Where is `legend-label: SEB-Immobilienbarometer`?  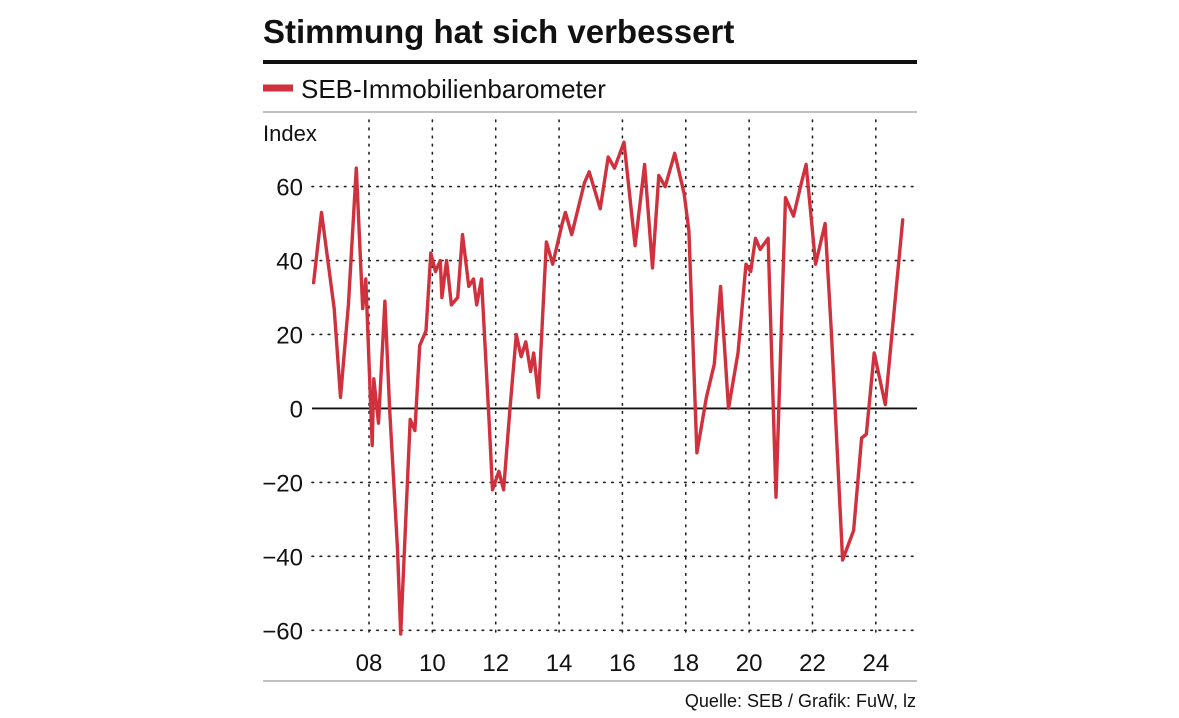
legend-label: SEB-Immobilienbarometer is located at coordinates (453, 89).